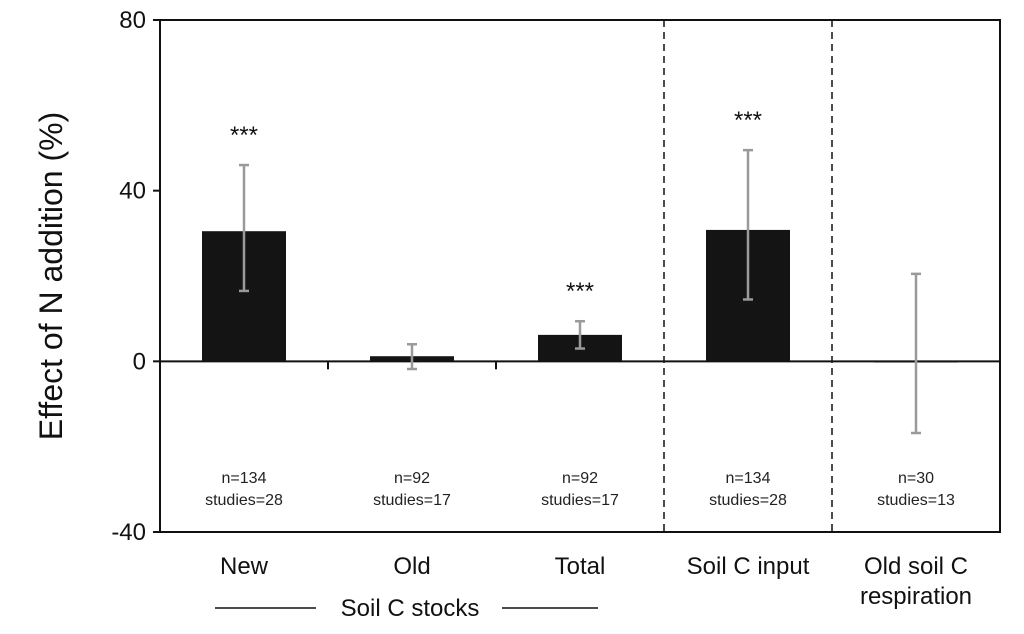  Describe the element at coordinates (916, 596) in the screenshot. I see `category-label: respiration` at that location.